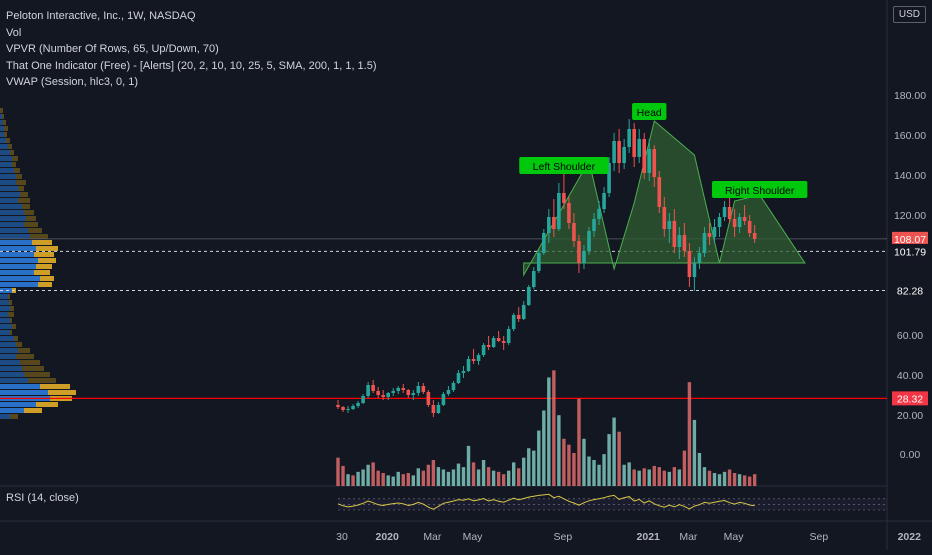 This screenshot has height=555, width=932. What do you see at coordinates (9, 350) in the screenshot?
I see `volume-profile-up-bar` at bounding box center [9, 350].